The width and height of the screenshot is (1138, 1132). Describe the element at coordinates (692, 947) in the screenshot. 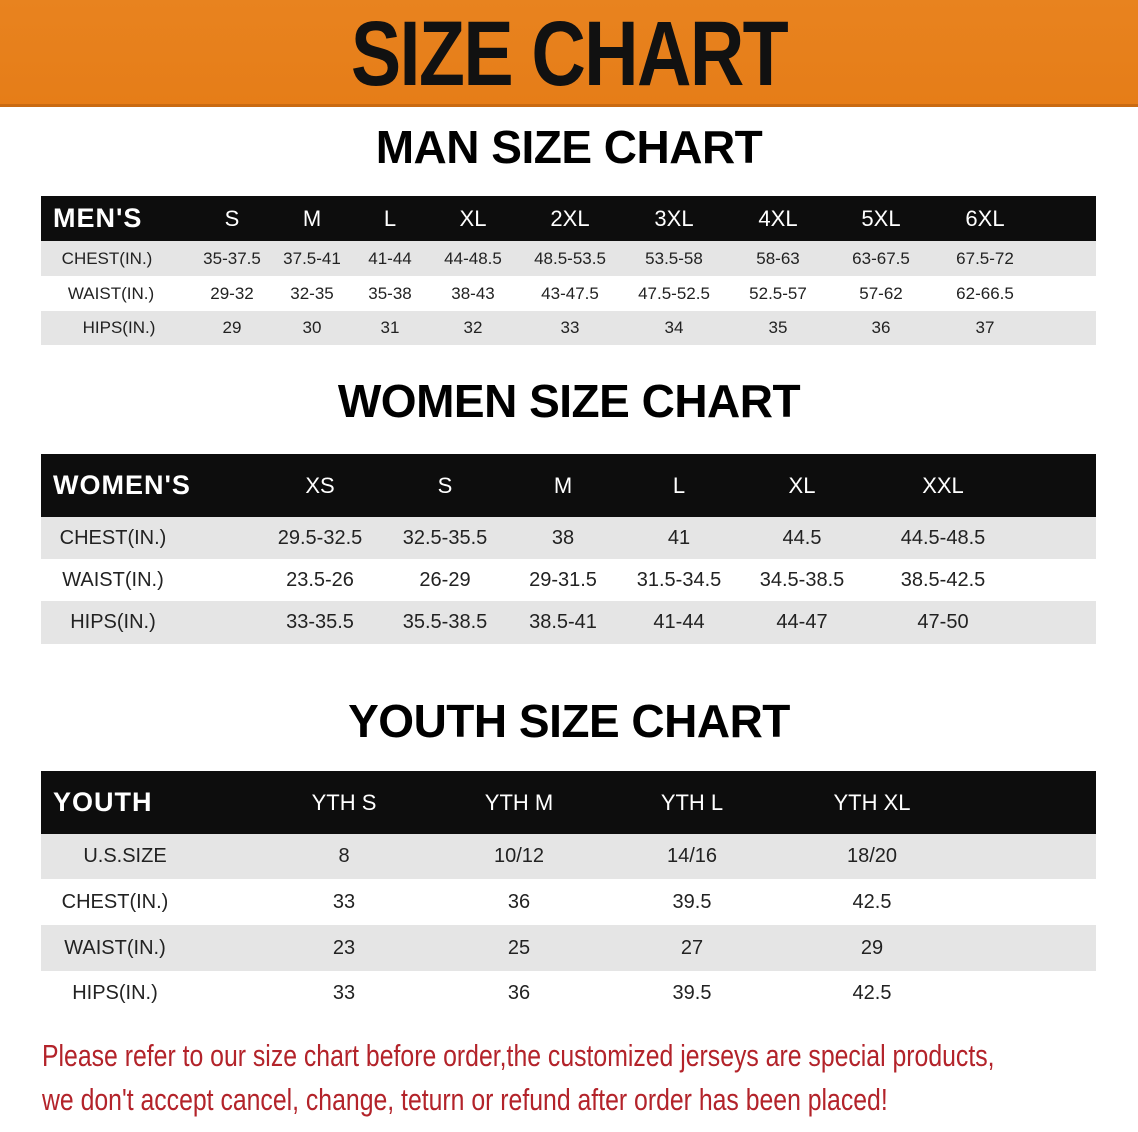

I see `table-cell: 27` at that location.